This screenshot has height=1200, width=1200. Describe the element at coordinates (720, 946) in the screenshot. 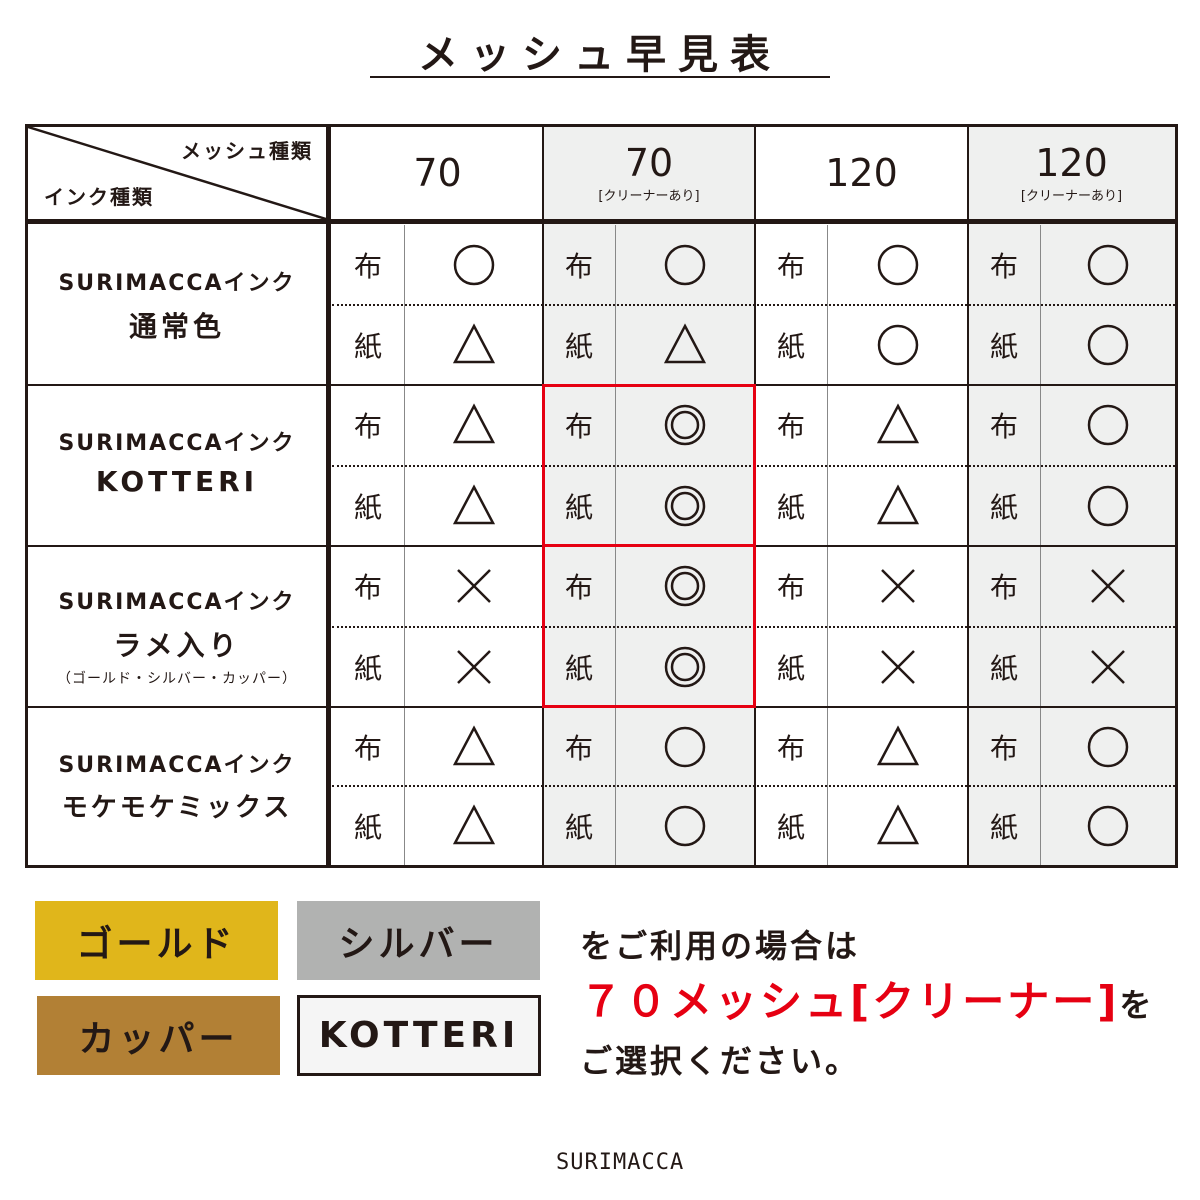

I see `note-line-1: をご利用の場合は` at that location.